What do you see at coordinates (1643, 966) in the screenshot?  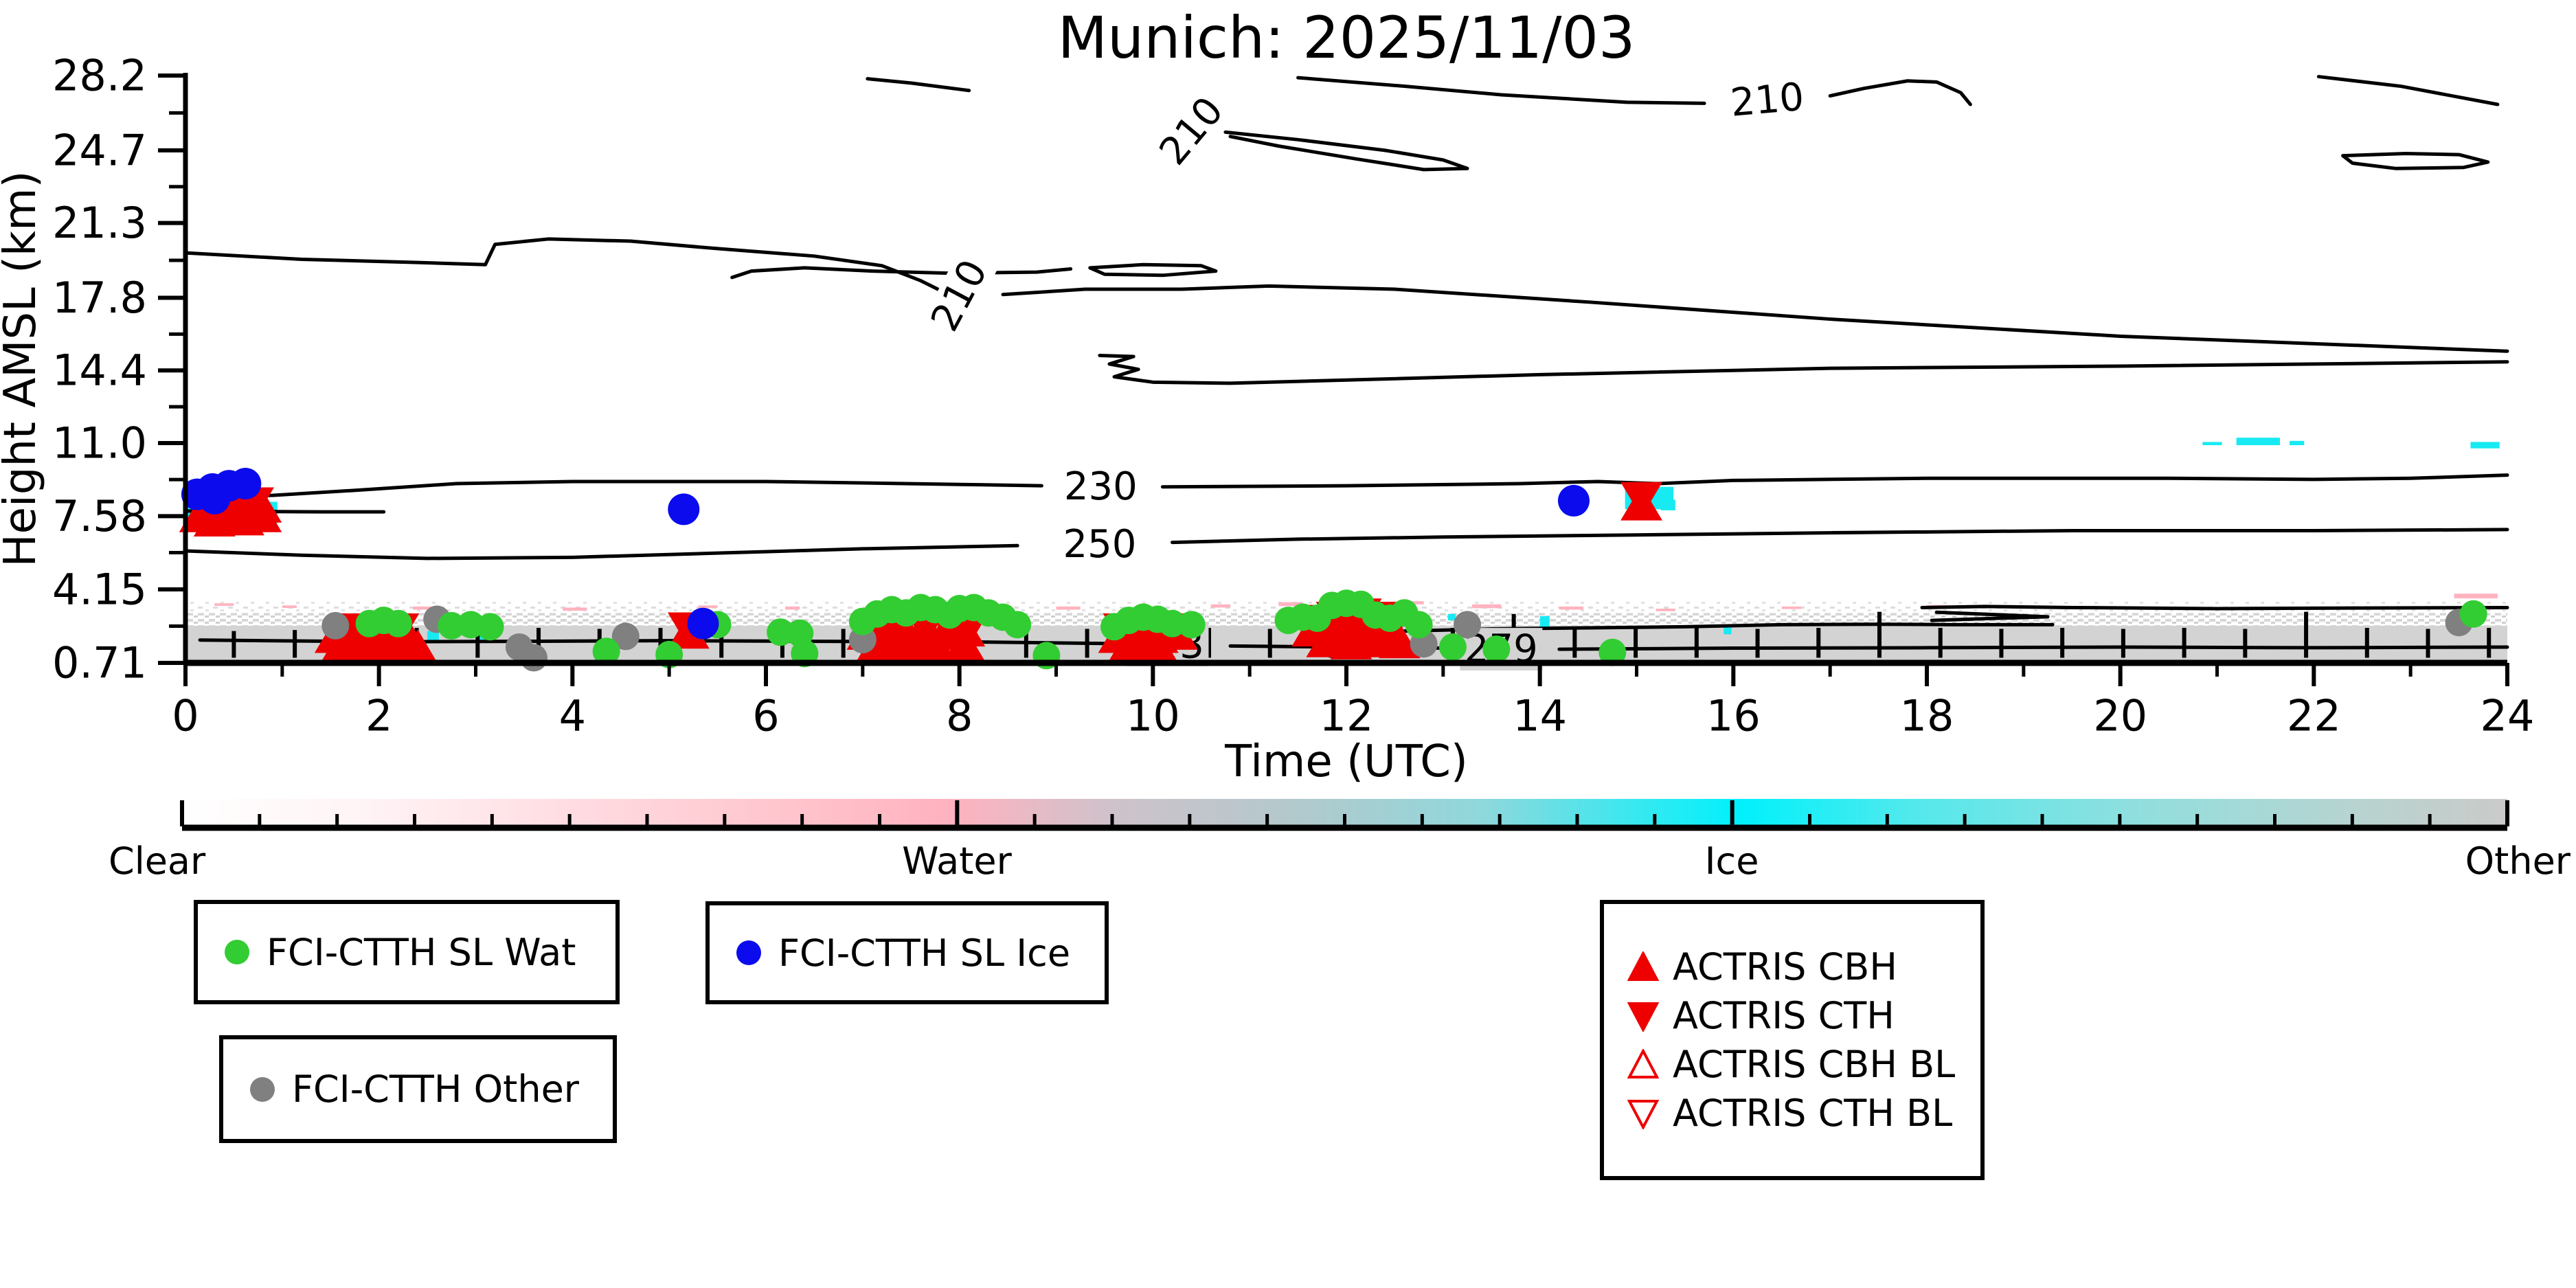 I see `cbh-legend-marker-icon` at bounding box center [1643, 966].